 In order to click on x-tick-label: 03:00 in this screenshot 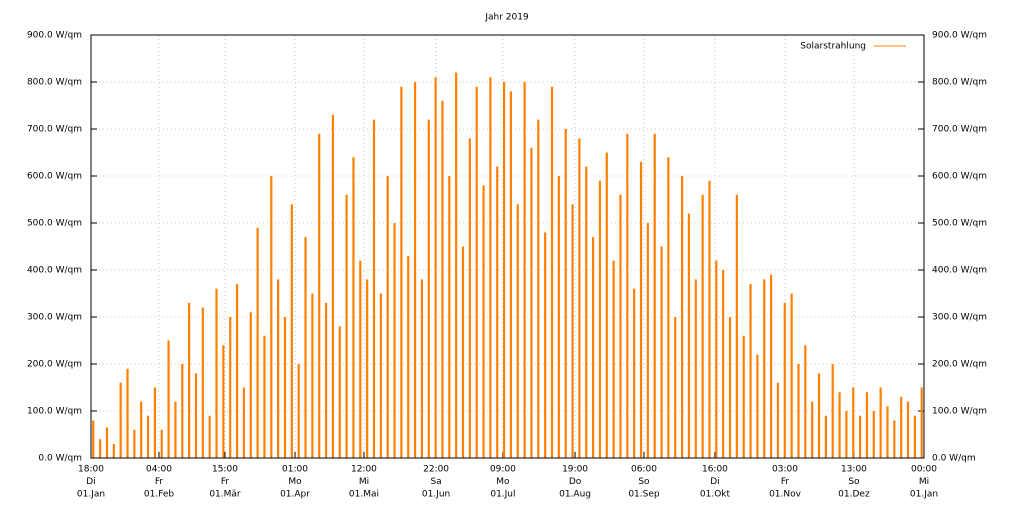, I will do `click(785, 470)`.